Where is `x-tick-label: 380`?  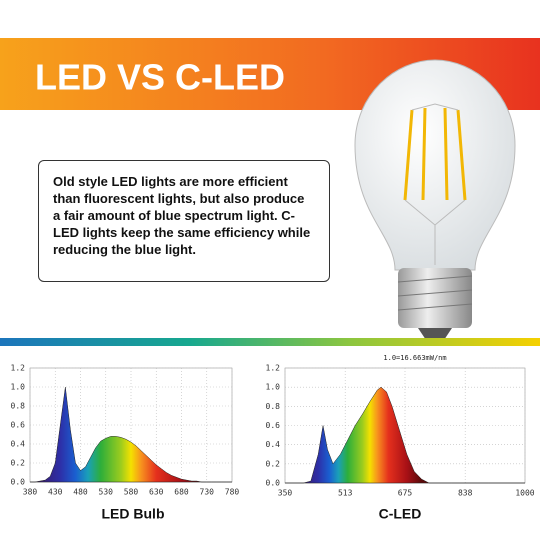
x-tick-label: 380 is located at coordinates (30, 492).